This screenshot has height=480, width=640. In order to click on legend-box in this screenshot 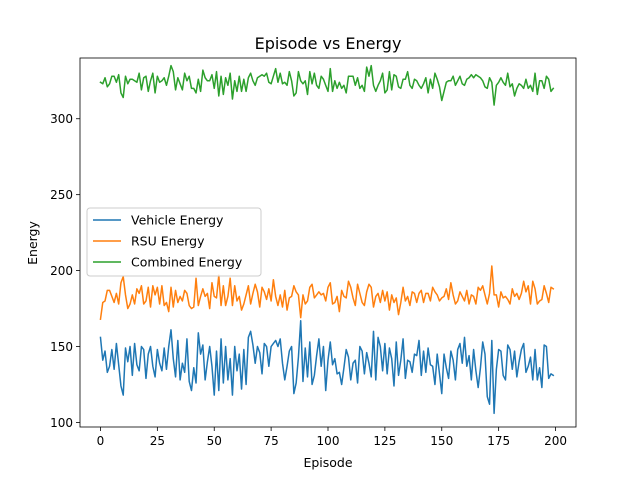, I will do `click(174, 242)`.